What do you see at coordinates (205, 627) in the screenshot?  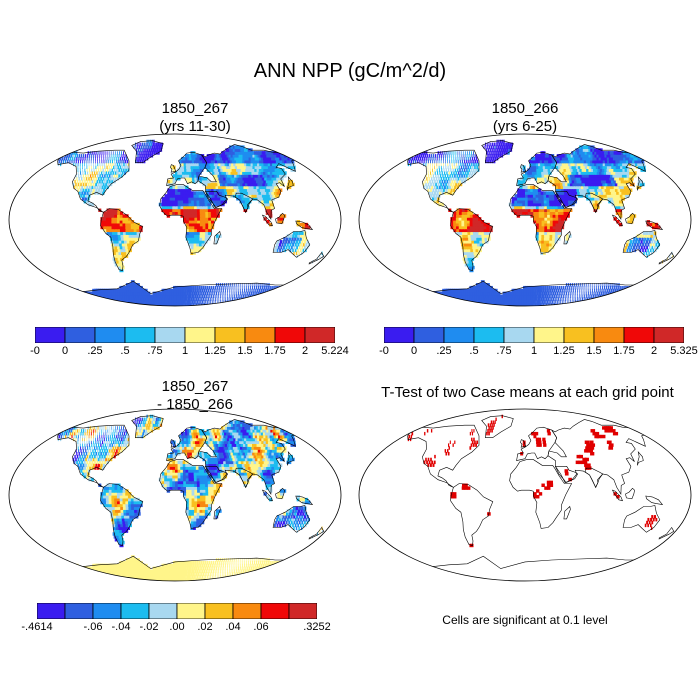 I see `colorbar-tick-label: .02` at bounding box center [205, 627].